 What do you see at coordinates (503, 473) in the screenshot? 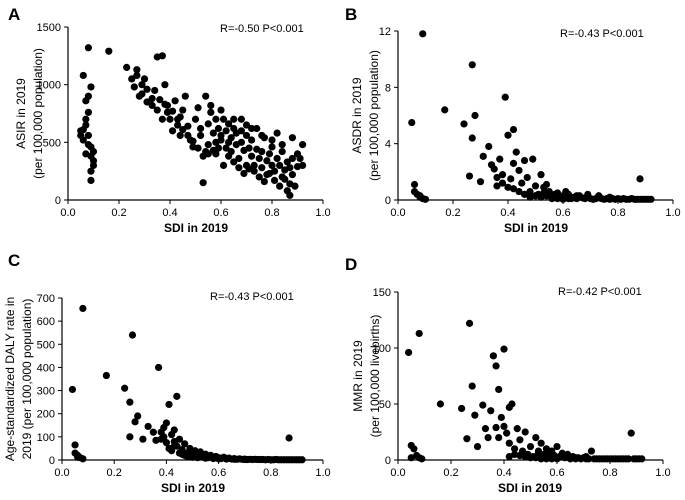
I see `x-tick-label: 0.4` at bounding box center [503, 473].